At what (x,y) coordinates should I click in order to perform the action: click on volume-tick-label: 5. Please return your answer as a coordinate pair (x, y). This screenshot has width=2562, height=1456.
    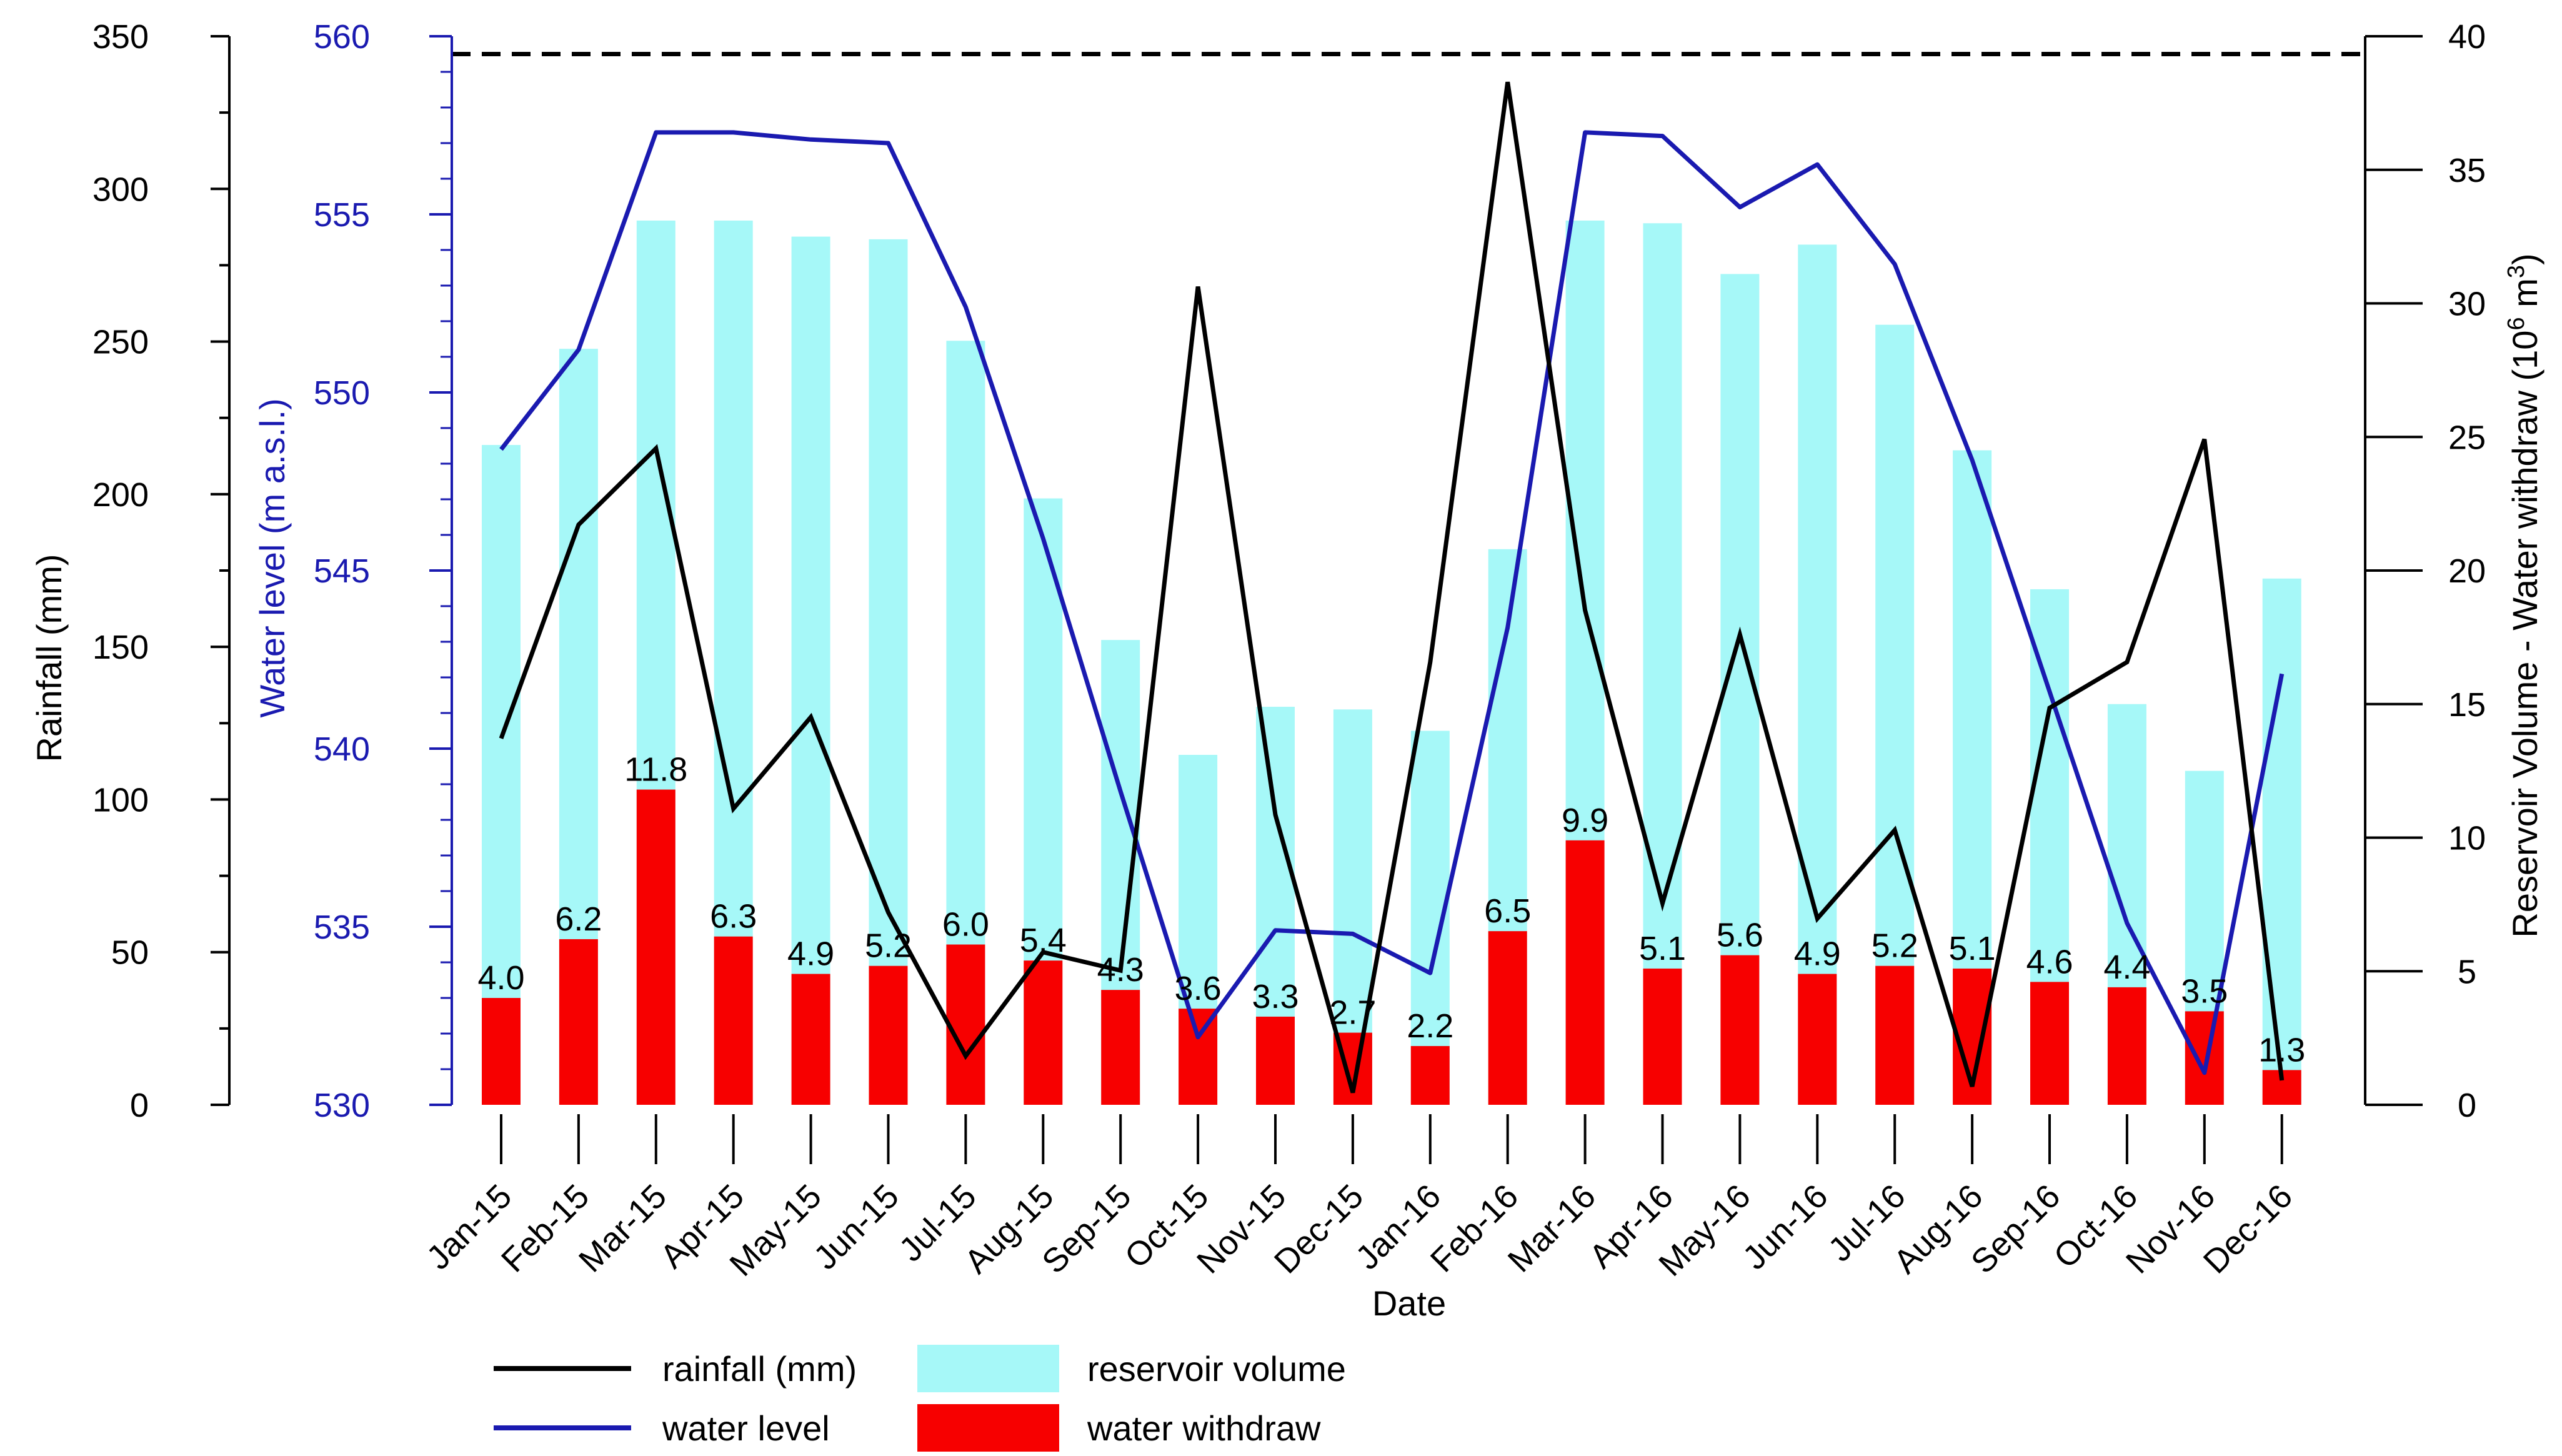
    Looking at the image, I should click on (2467, 971).